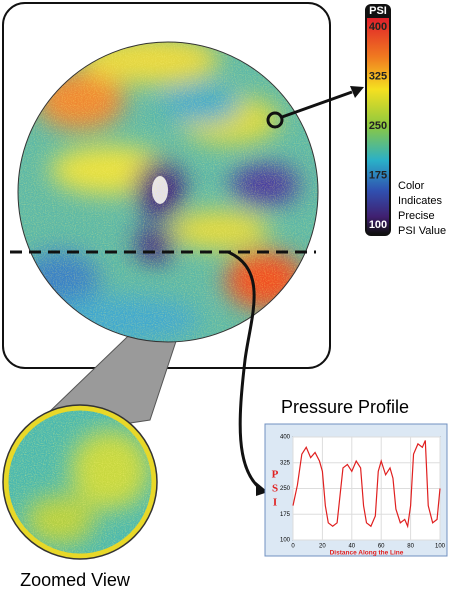 The width and height of the screenshot is (450, 596). Describe the element at coordinates (293, 547) in the screenshot. I see `x-tick-label: 0` at that location.